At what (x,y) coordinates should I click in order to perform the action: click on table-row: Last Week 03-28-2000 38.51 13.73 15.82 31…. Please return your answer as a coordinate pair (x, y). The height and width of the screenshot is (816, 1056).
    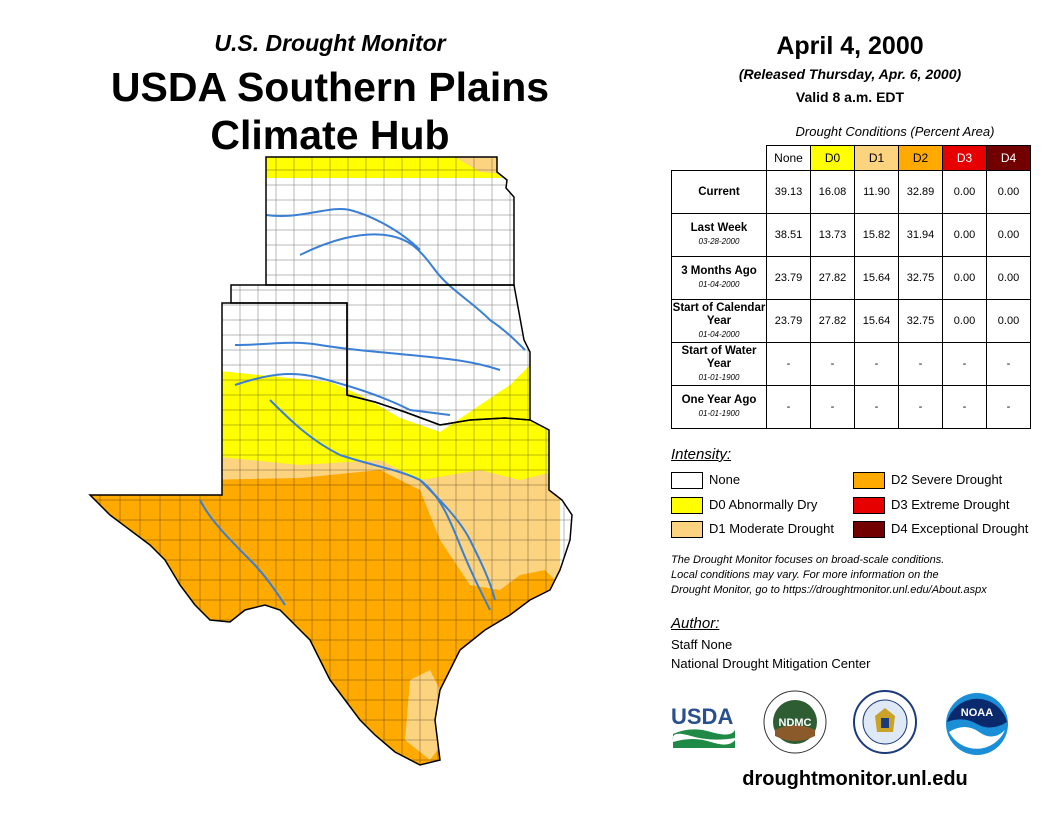
    Looking at the image, I should click on (851, 235).